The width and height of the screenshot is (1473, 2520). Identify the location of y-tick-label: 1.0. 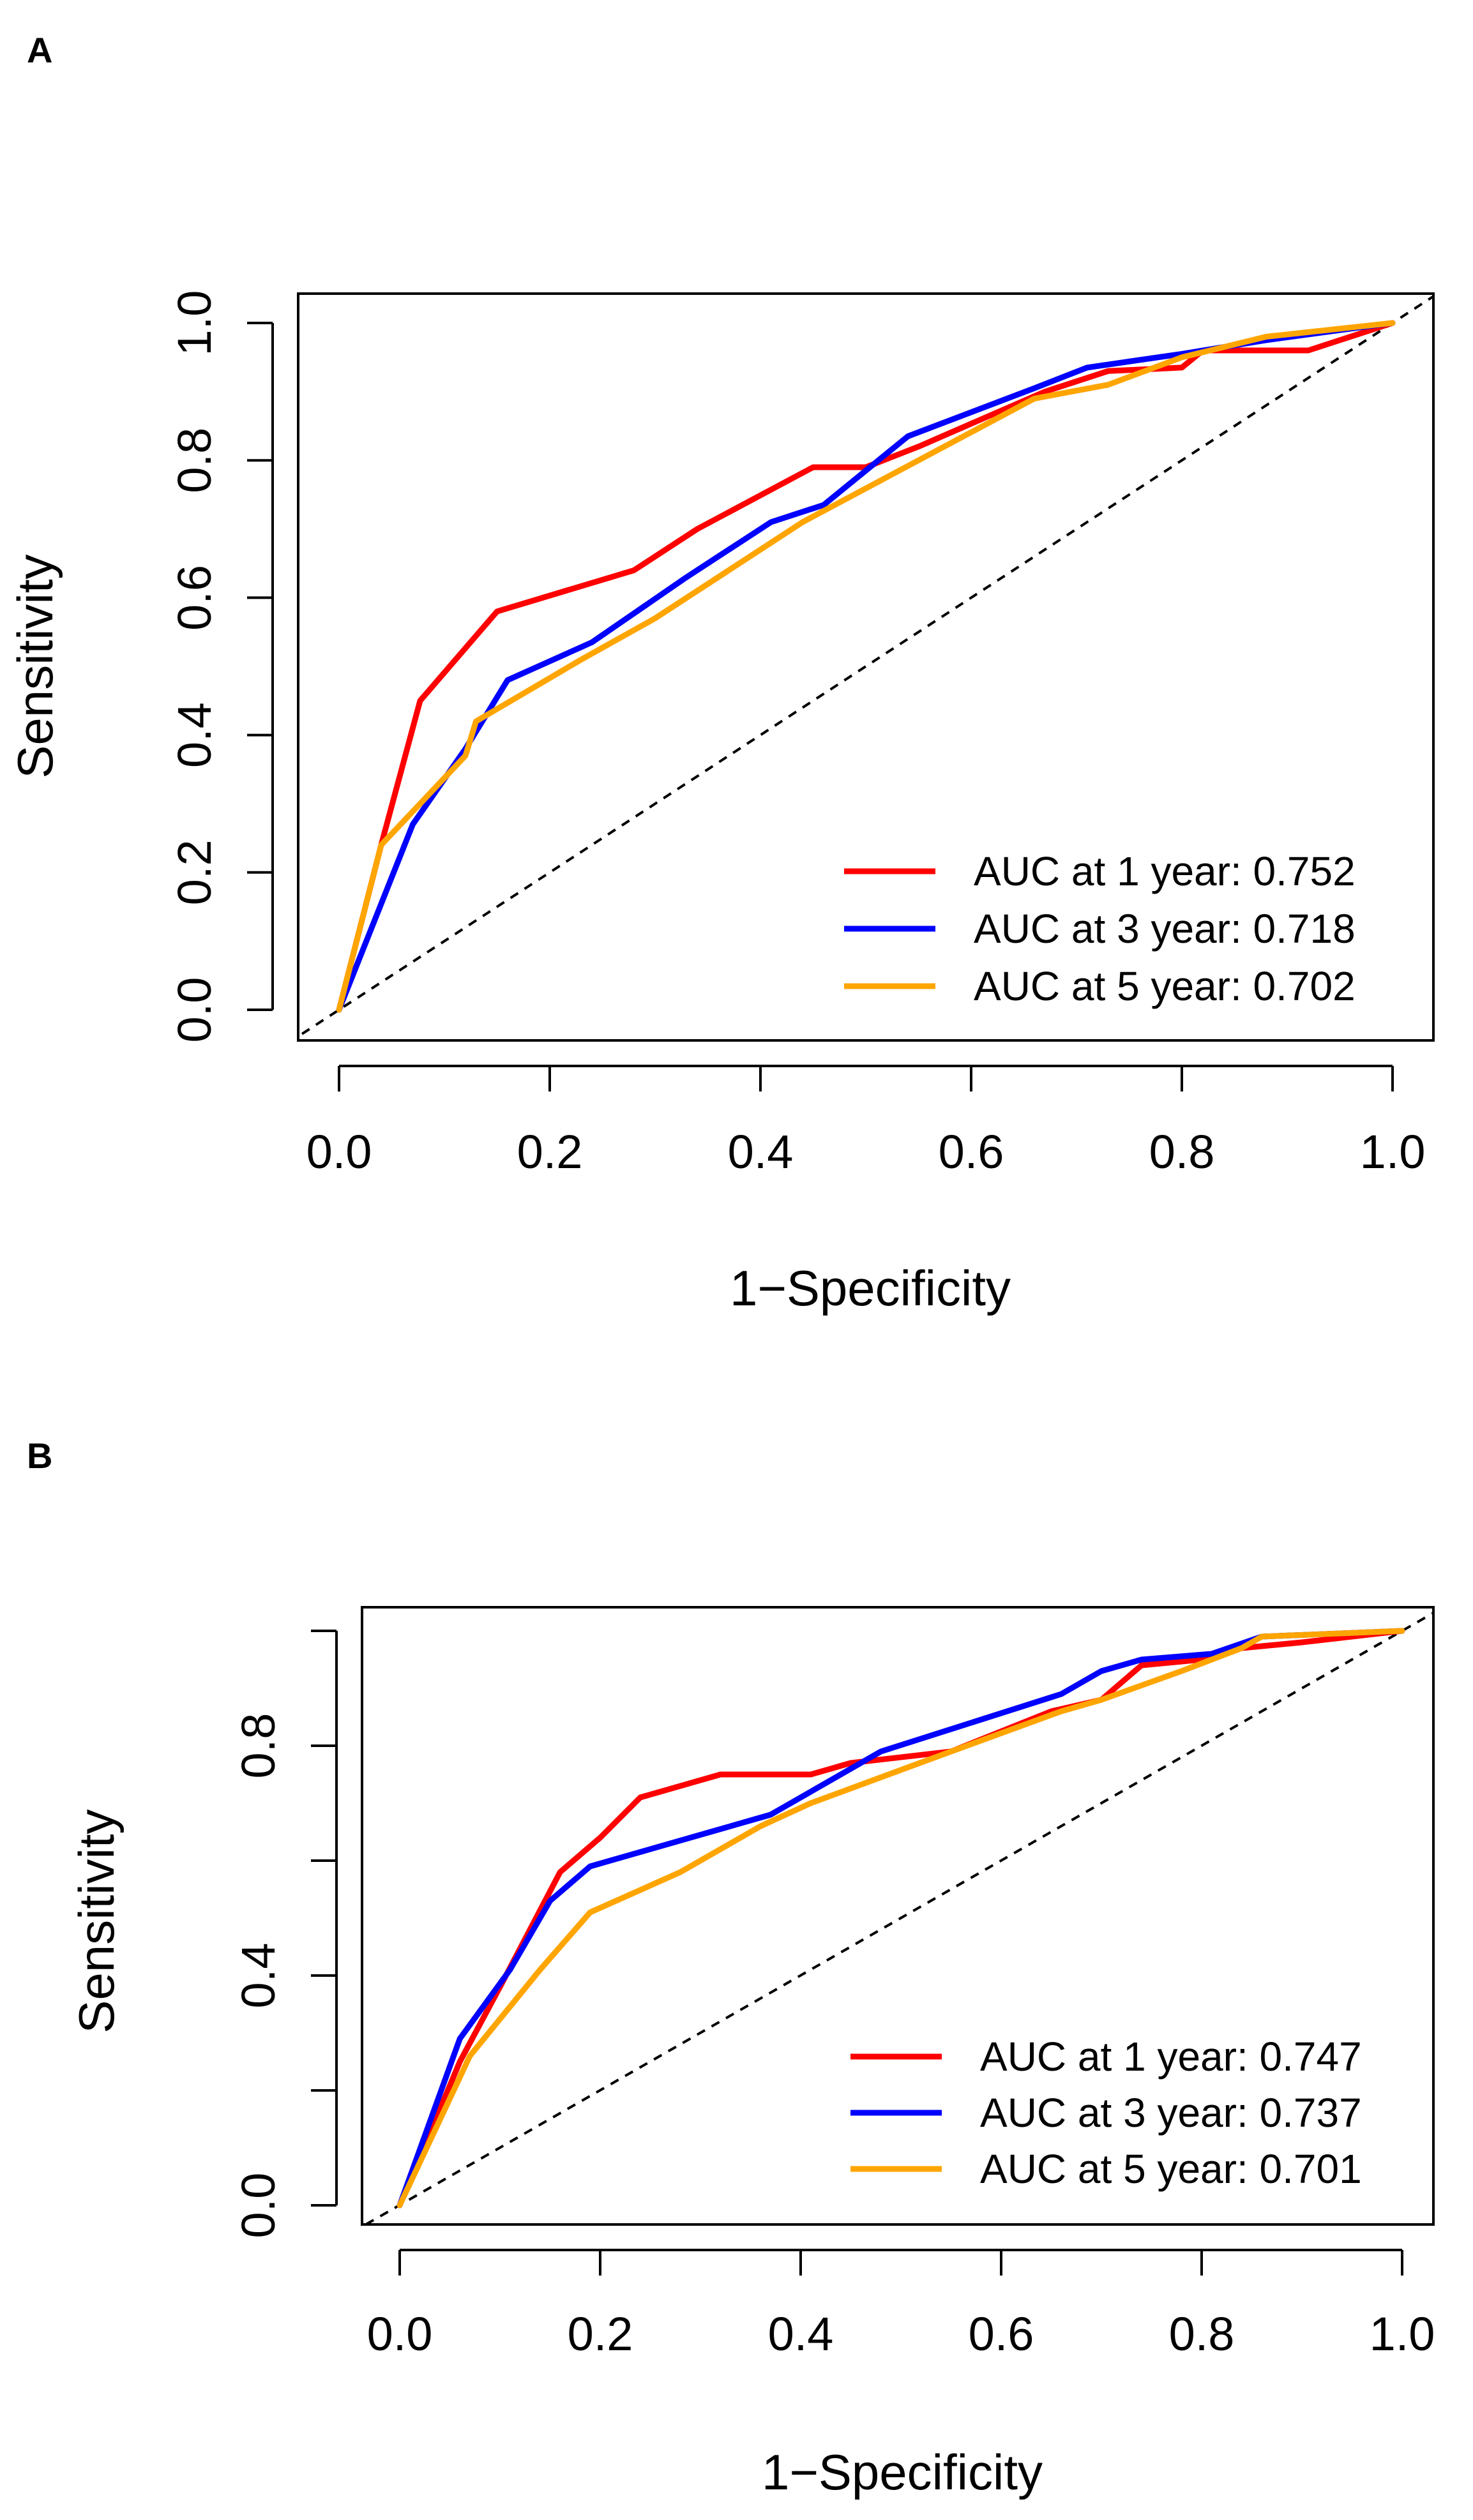
(195, 323).